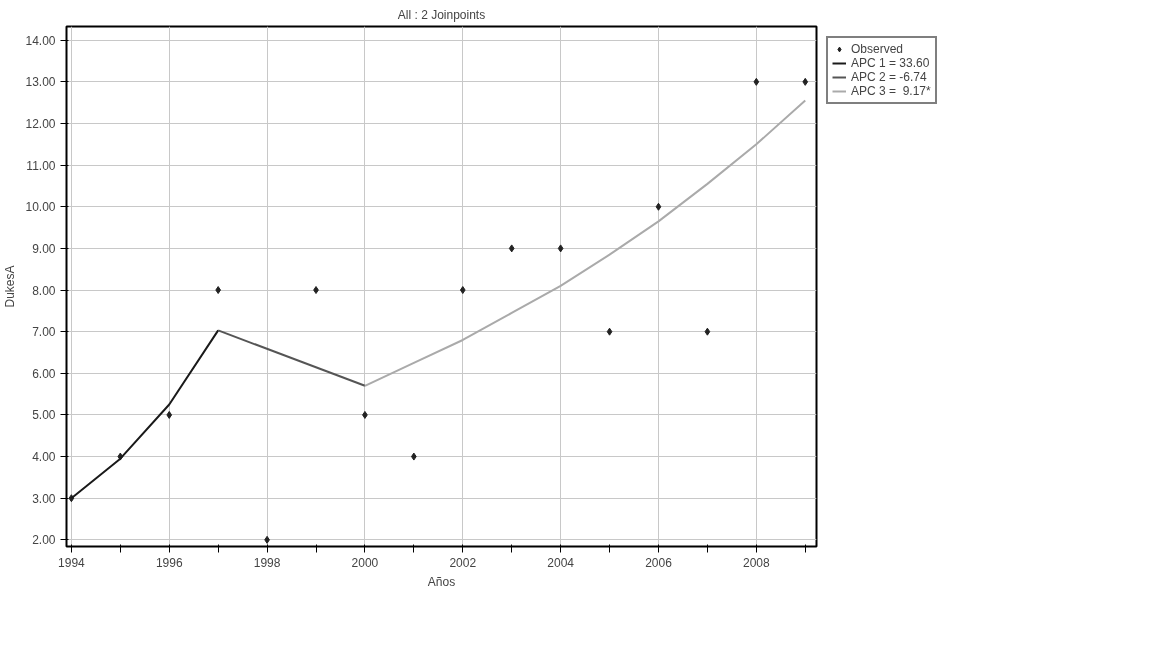 This screenshot has width=1174, height=655. Describe the element at coordinates (44, 332) in the screenshot. I see `y-tick-label: 7.00` at that location.